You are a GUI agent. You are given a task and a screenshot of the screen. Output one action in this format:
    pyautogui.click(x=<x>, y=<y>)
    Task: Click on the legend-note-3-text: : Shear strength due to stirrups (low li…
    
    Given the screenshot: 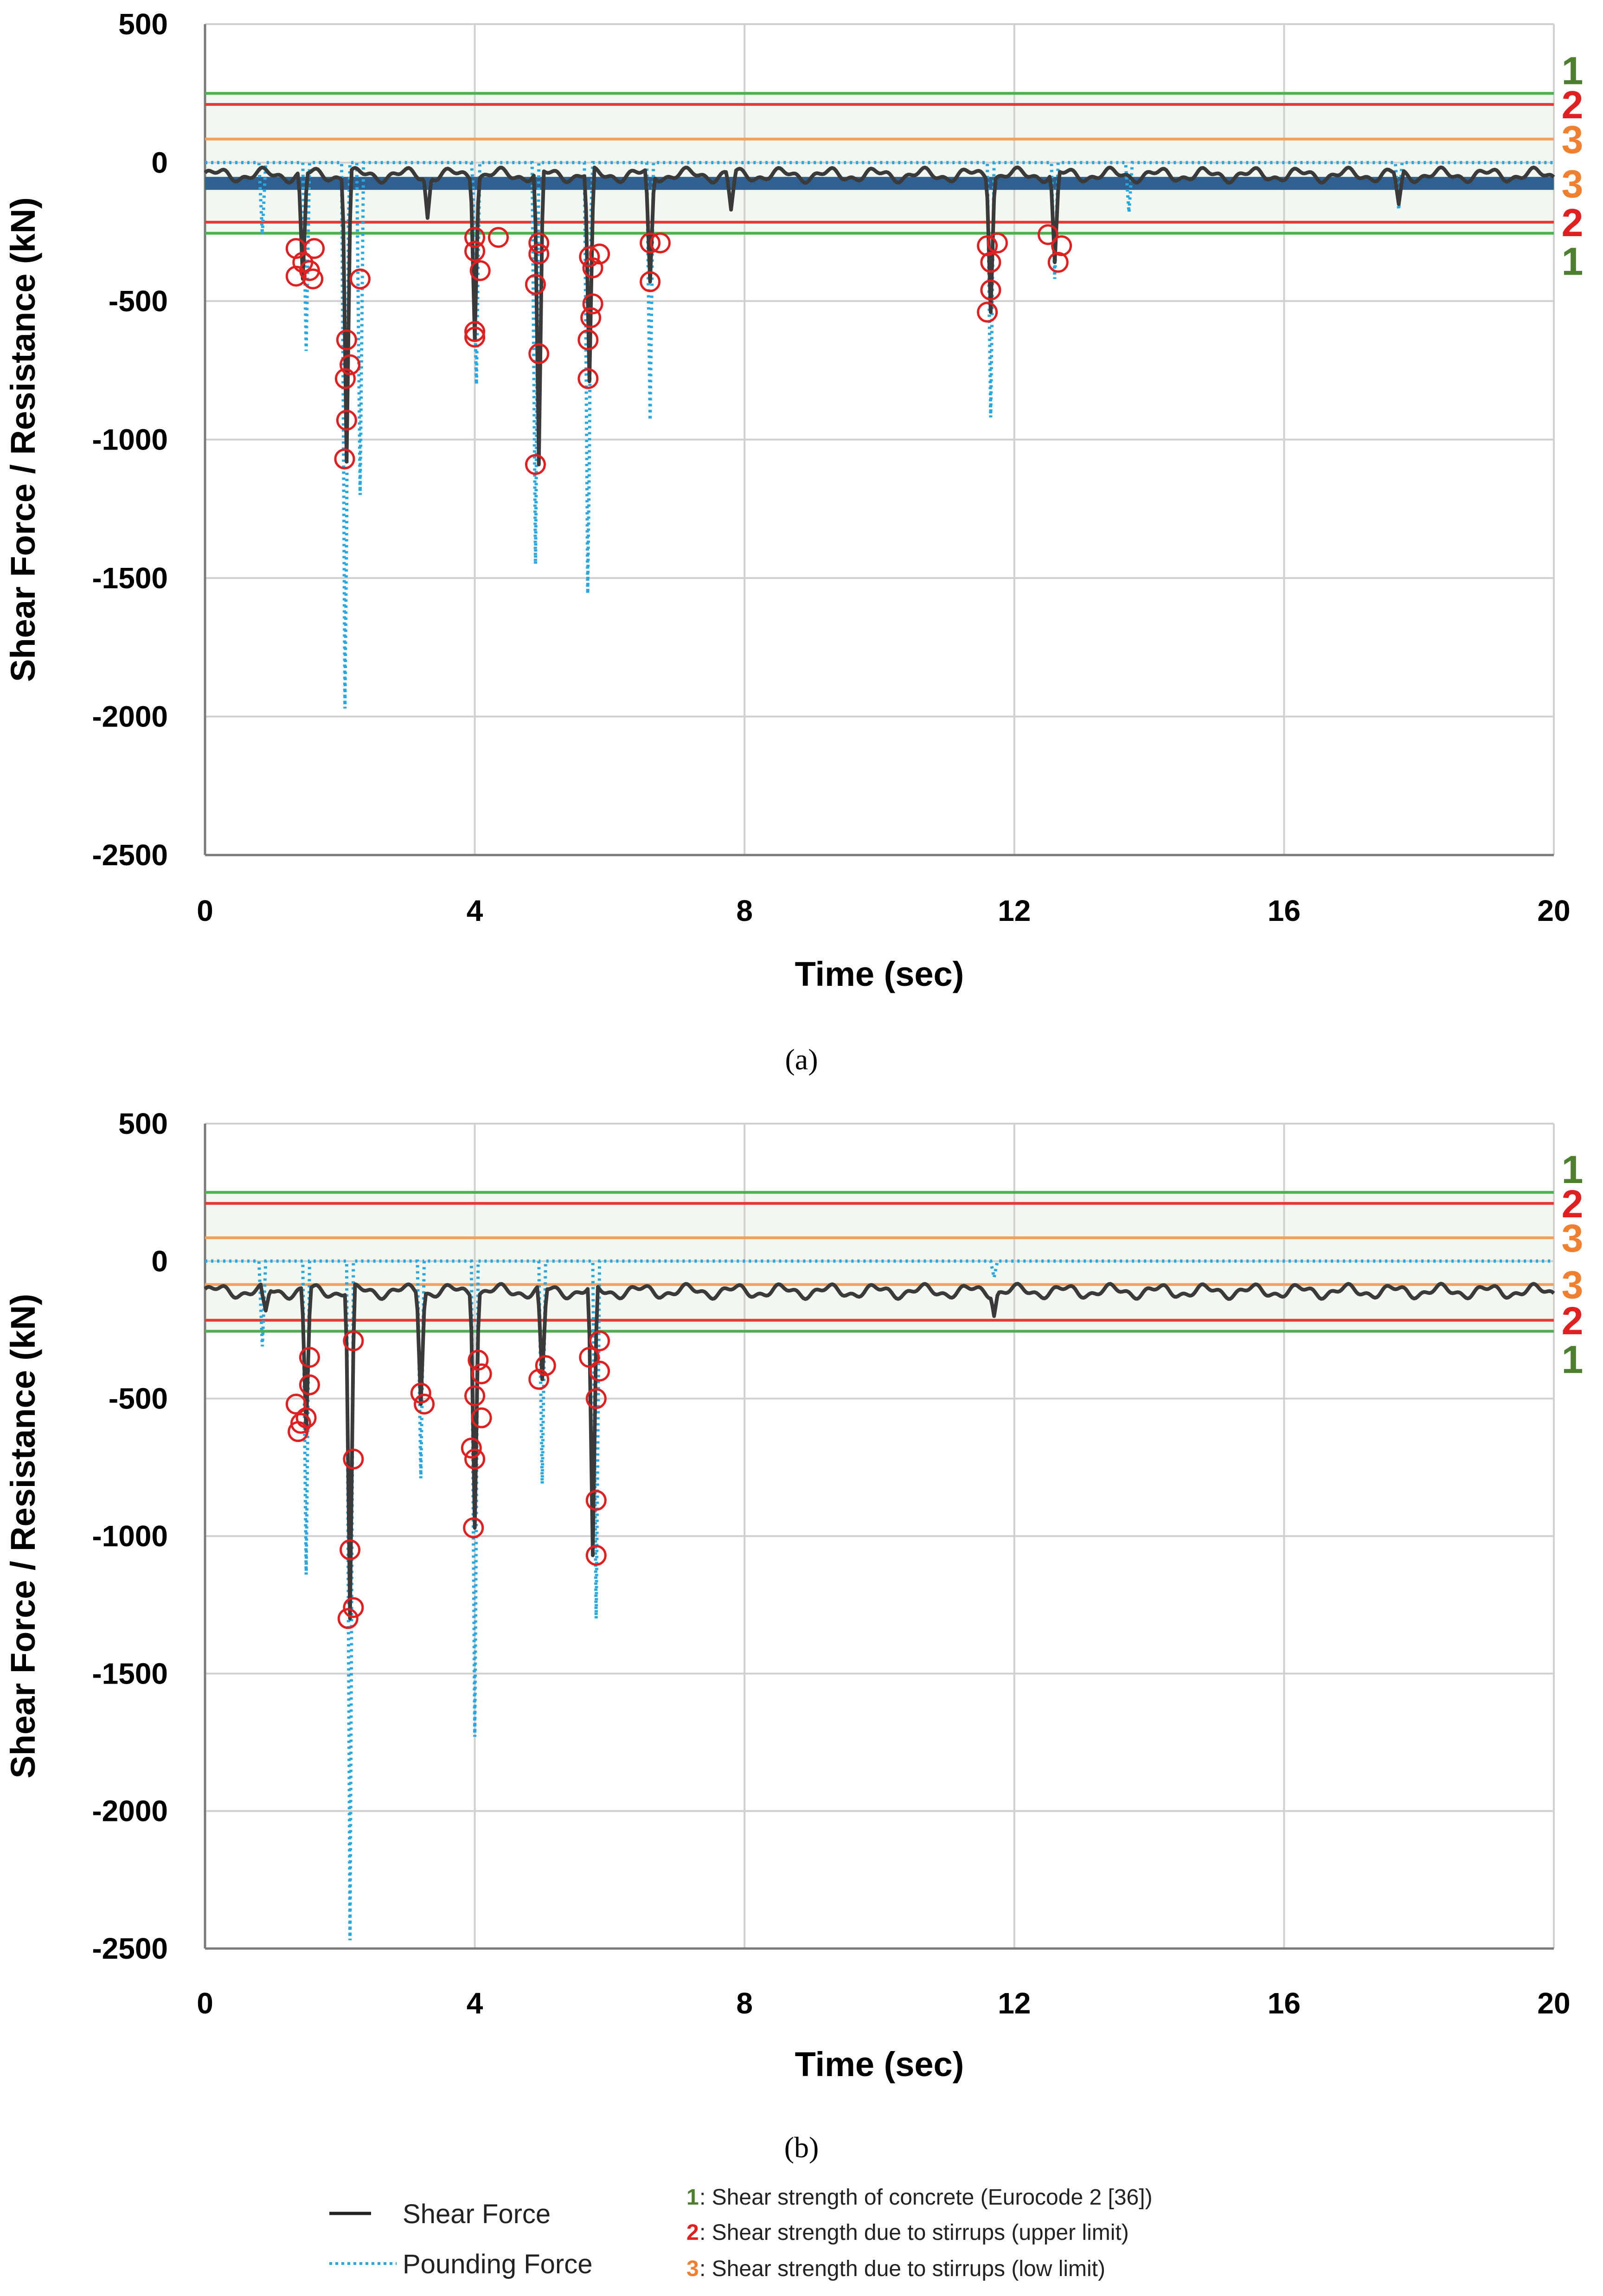 What is the action you would take?
    pyautogui.click(x=902, y=2269)
    